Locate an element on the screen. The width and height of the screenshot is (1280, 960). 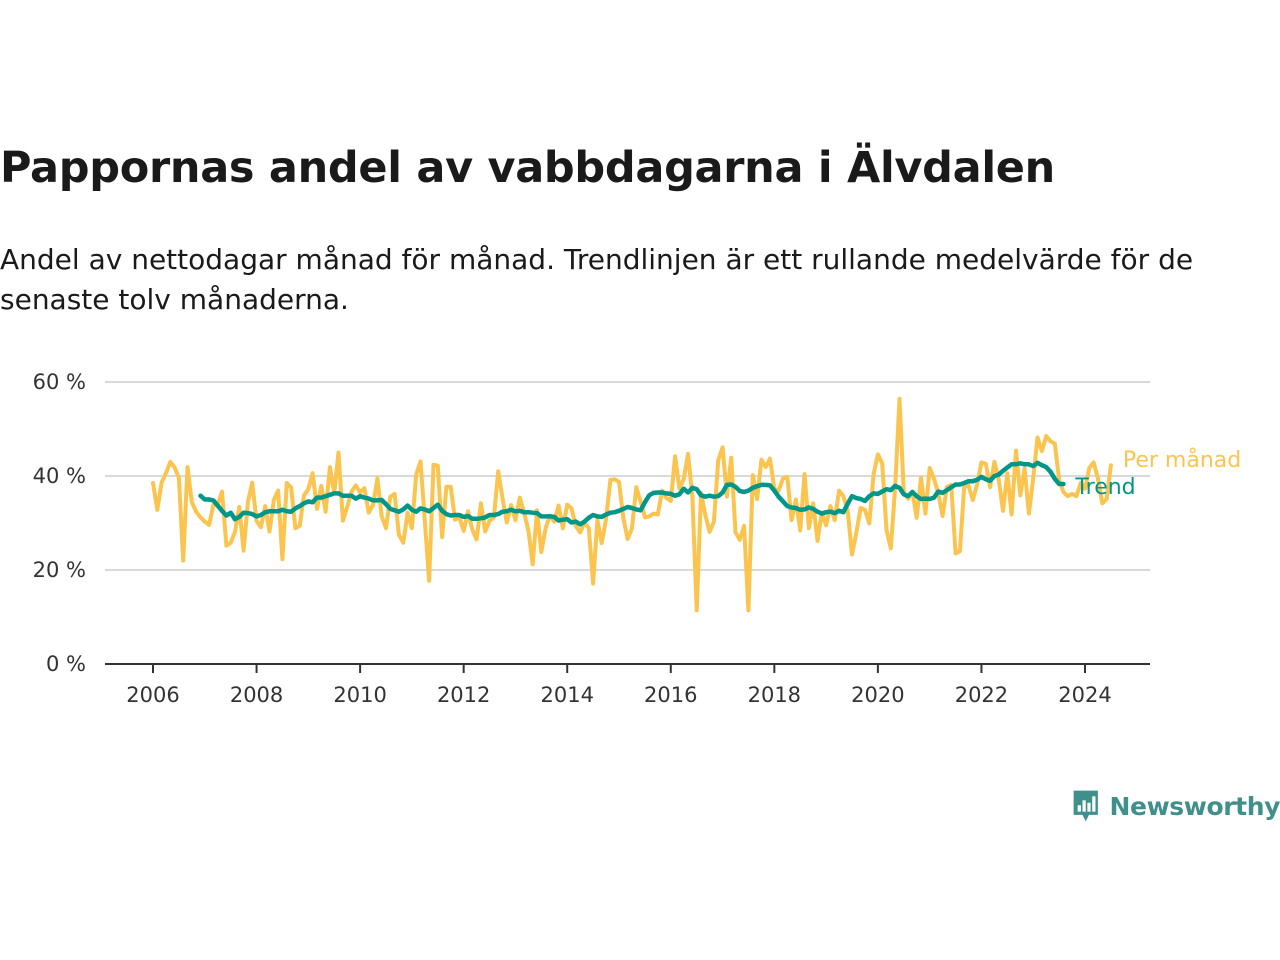
x-tick-label: 2018 is located at coordinates (774, 695).